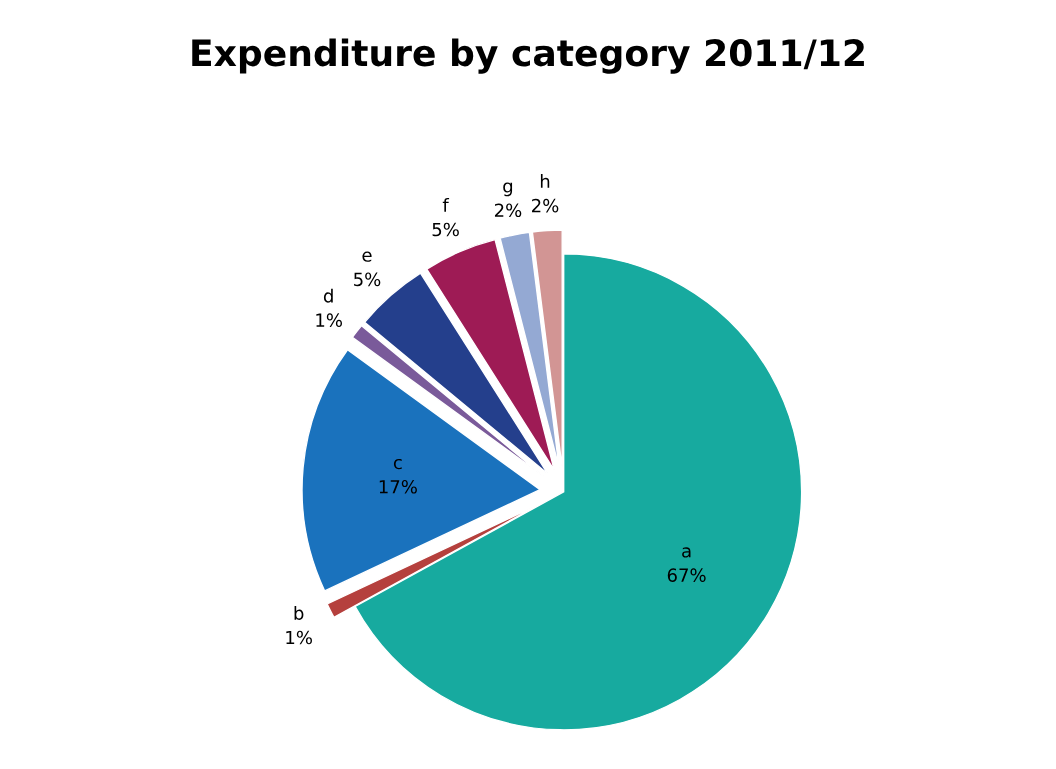 The height and width of the screenshot is (769, 1056). I want to click on slice-label: g, so click(508, 189).